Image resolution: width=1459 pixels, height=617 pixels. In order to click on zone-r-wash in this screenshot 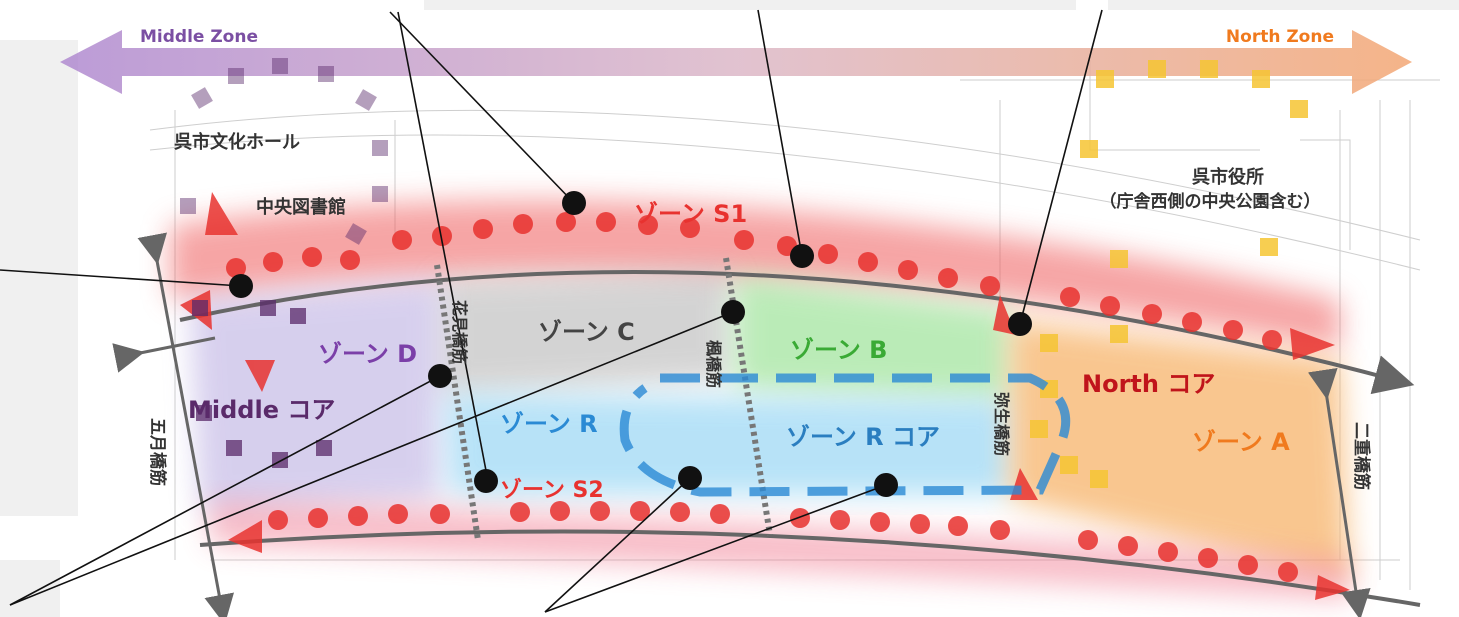, I will do `click(727, 445)`.